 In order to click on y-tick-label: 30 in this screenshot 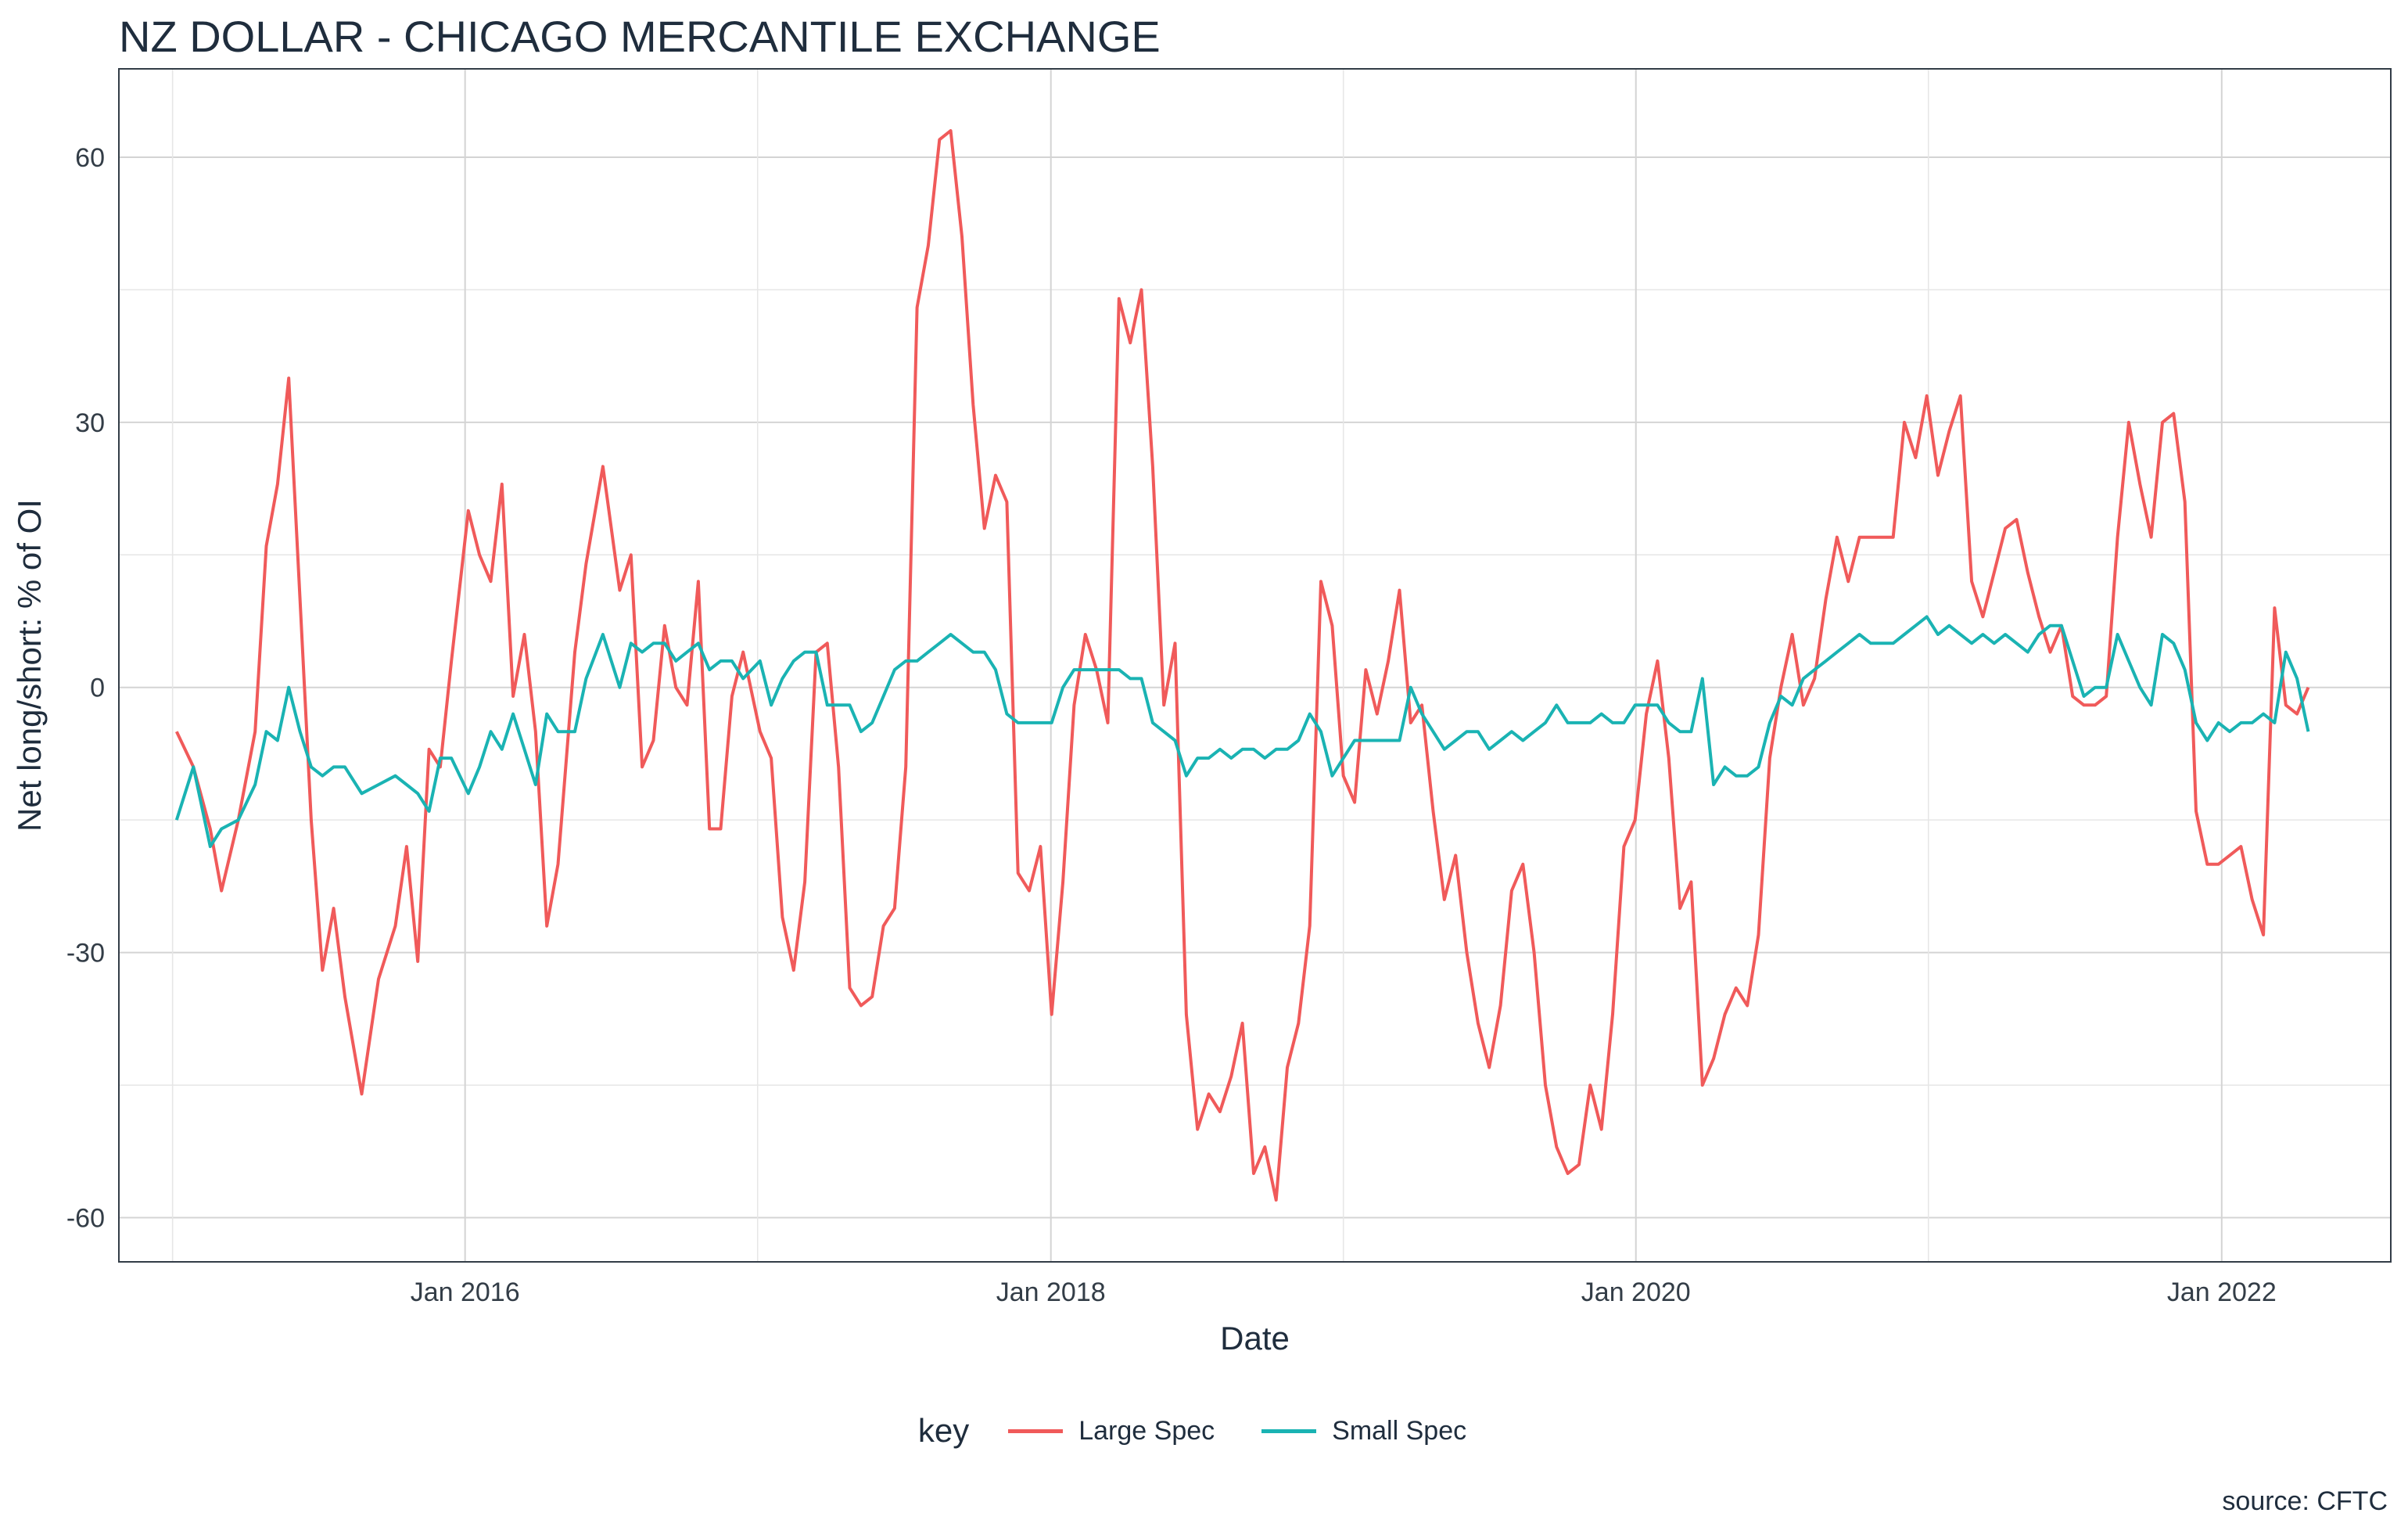, I will do `click(90, 423)`.